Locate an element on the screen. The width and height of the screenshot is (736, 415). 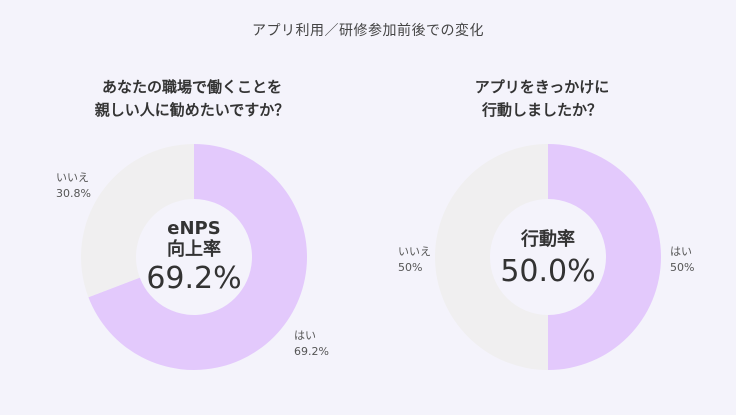
slice-label-no-value: 50% is located at coordinates (410, 267).